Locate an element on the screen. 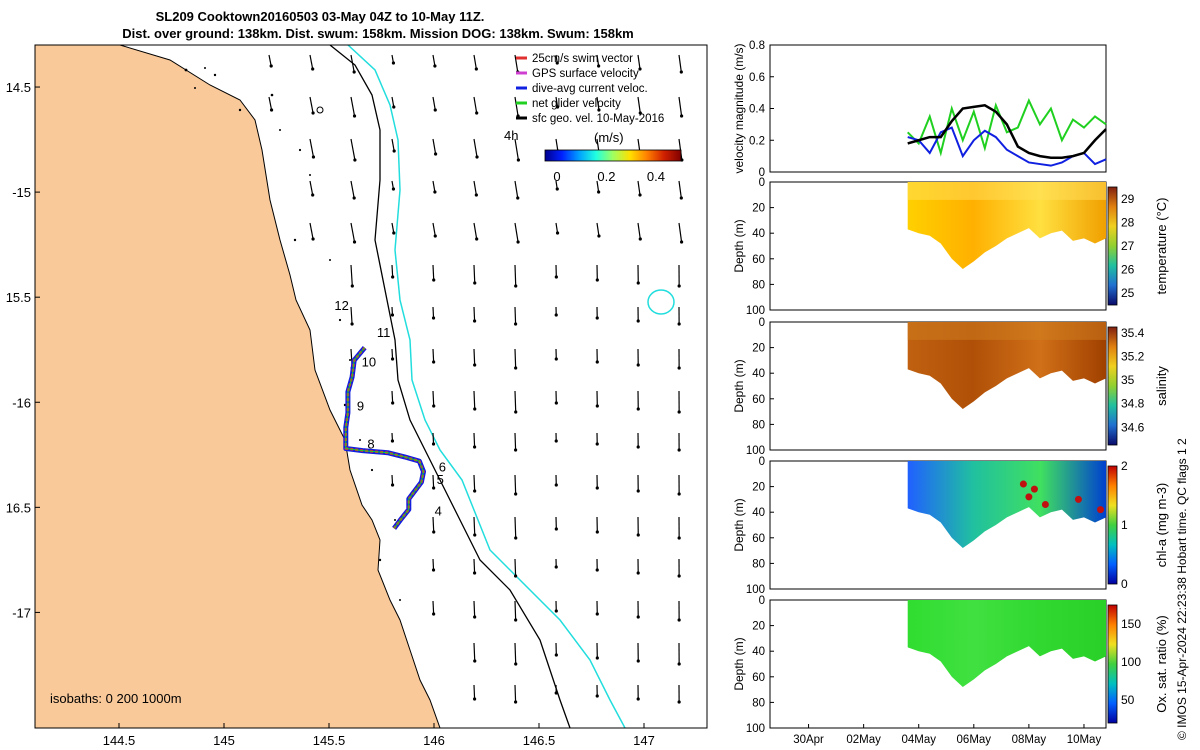 The width and height of the screenshot is (1200, 750). map-y-tick-label: -16 is located at coordinates (21, 402).